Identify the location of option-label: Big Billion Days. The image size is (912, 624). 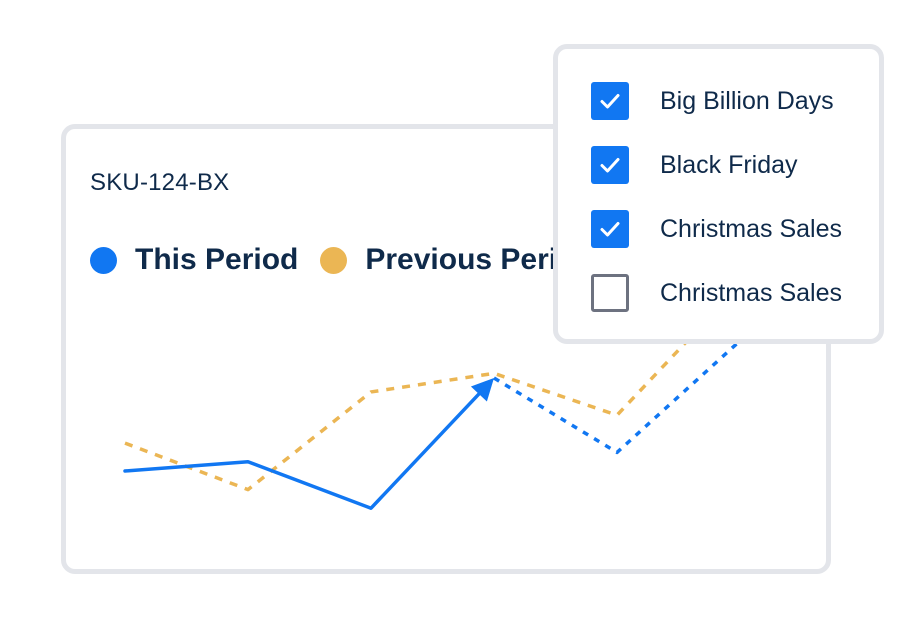
(747, 100).